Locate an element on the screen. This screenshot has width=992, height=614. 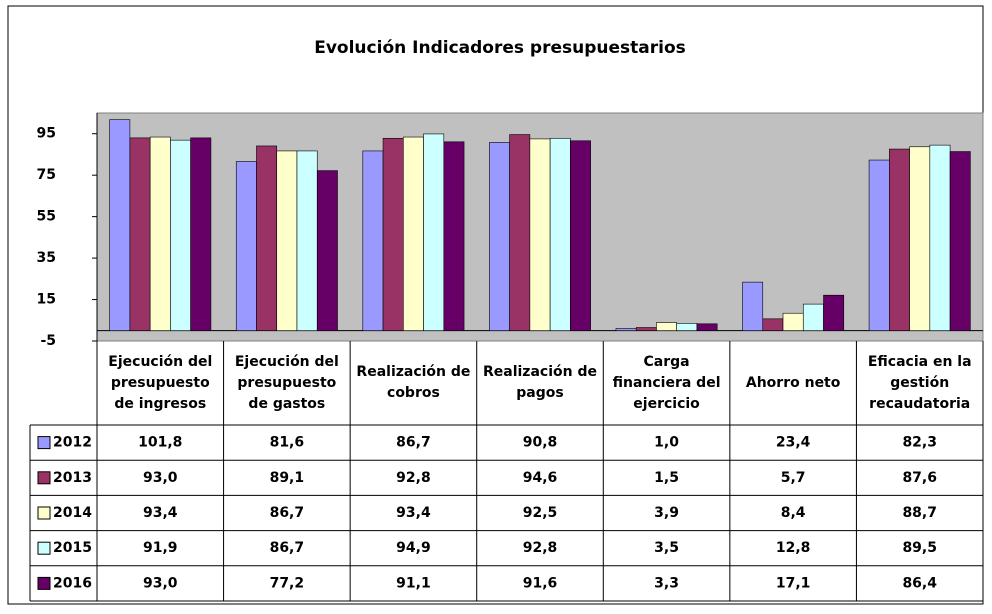
category-label-box: Ejecución del presupuesto de gastos is located at coordinates (286, 382).